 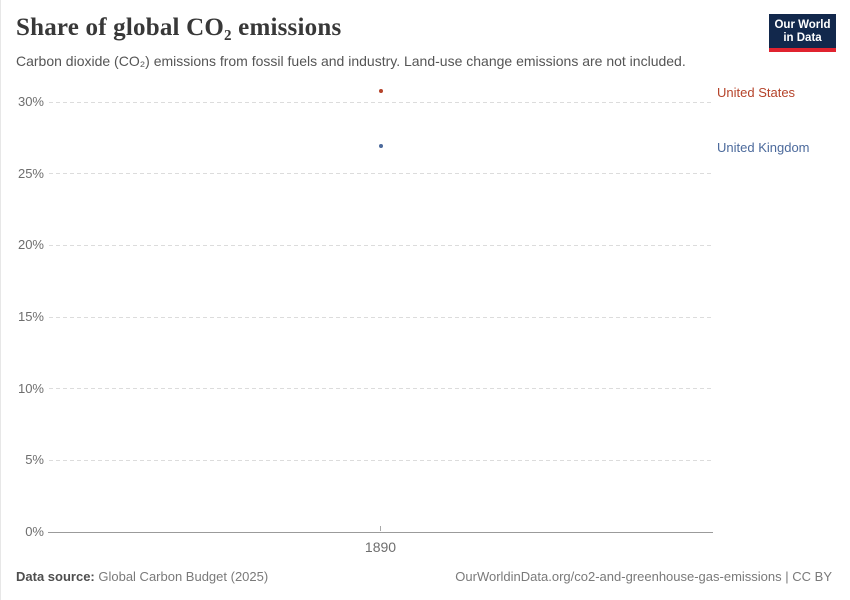 I want to click on data-source-value: Global Carbon Budget (2025), so click(x=181, y=576).